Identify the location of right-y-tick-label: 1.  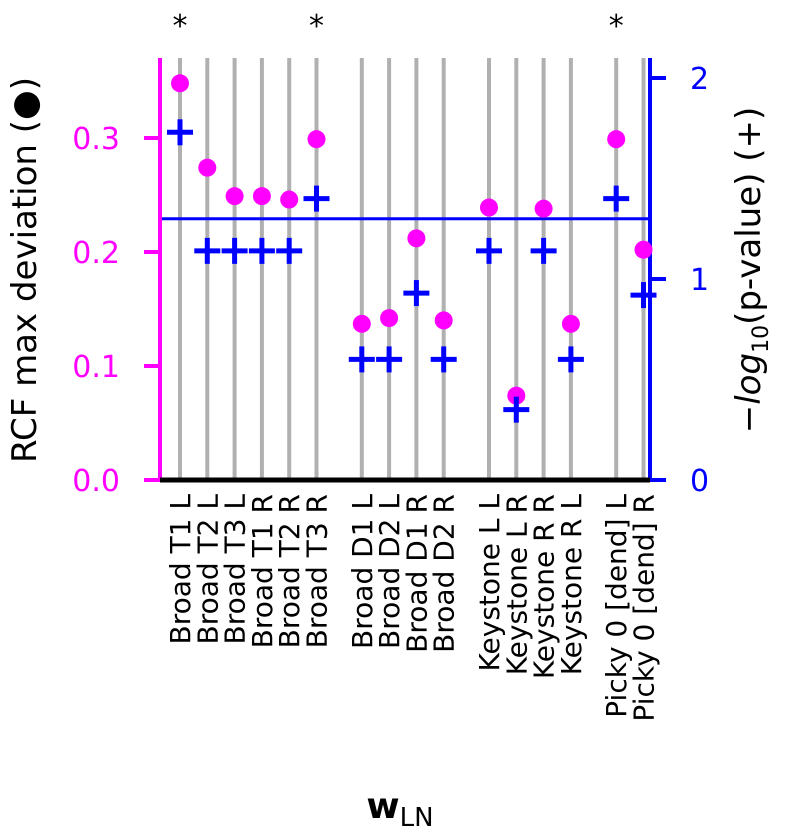
(699, 280).